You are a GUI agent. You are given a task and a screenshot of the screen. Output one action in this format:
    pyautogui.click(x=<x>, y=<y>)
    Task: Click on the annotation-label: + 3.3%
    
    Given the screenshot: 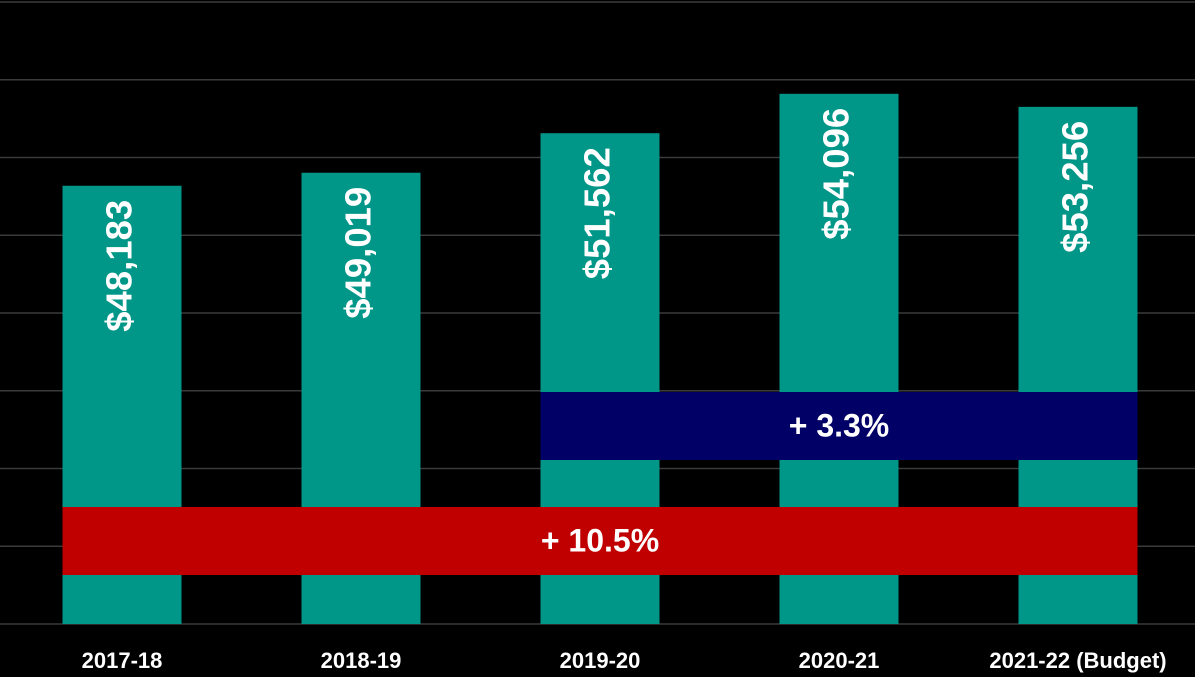 What is the action you would take?
    pyautogui.click(x=839, y=425)
    